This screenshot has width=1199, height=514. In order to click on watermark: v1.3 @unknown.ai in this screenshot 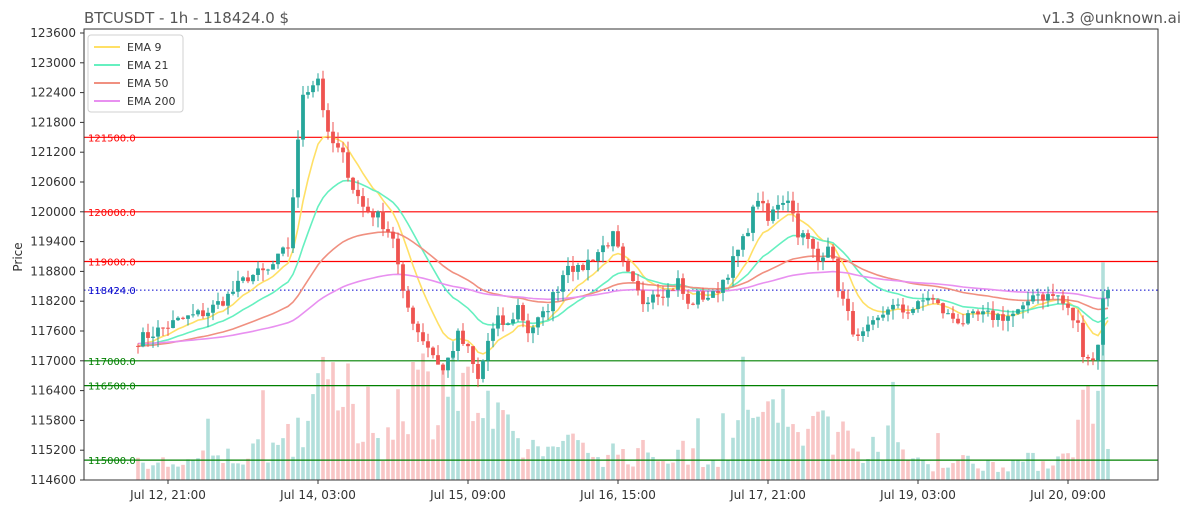, I will do `click(1111, 18)`.